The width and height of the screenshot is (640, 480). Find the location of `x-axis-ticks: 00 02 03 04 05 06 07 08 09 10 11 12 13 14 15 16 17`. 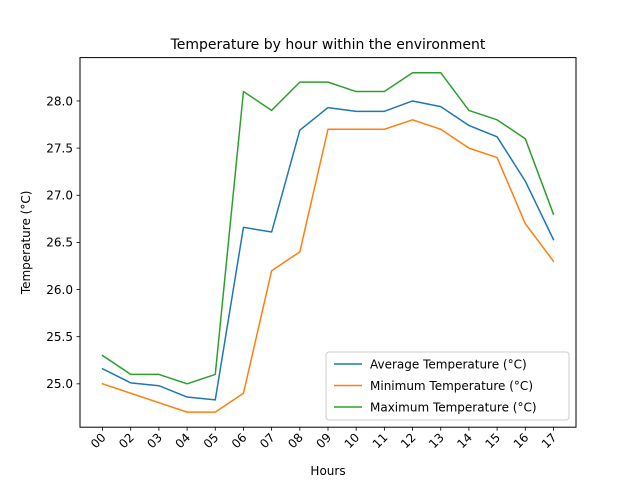

x-axis-ticks: 00 02 03 04 05 06 07 08 09 10 11 12 13 14 15 16 17 is located at coordinates (324, 439).